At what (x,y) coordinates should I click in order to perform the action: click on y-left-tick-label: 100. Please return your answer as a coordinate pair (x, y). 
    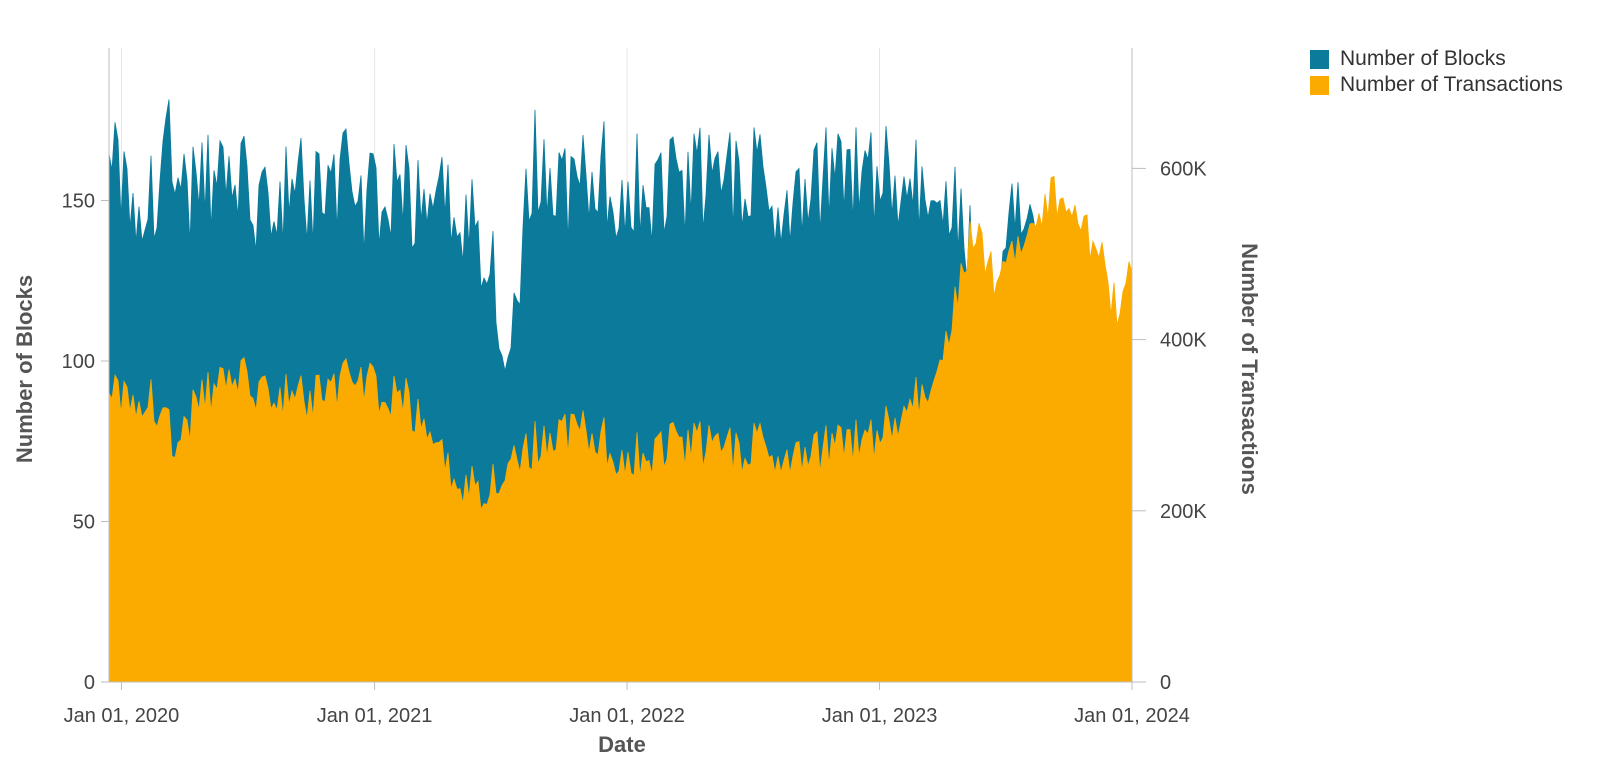
    Looking at the image, I should click on (78, 362).